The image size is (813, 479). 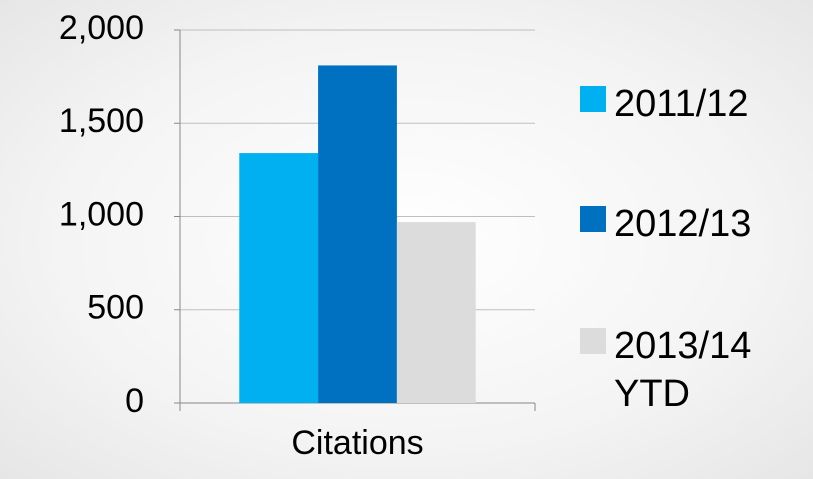 I want to click on legend-item: 2011/12, so click(x=672, y=104).